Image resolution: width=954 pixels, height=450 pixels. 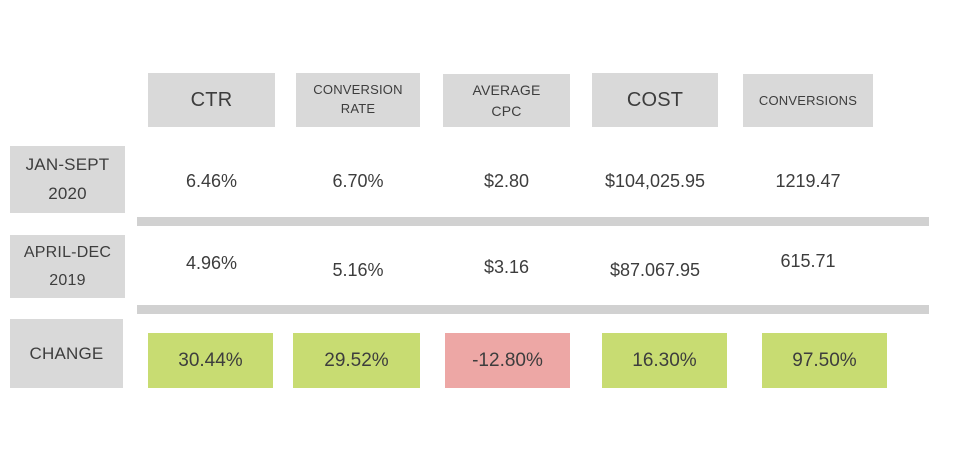 What do you see at coordinates (67, 280) in the screenshot?
I see `row-label-line2: 2019` at bounding box center [67, 280].